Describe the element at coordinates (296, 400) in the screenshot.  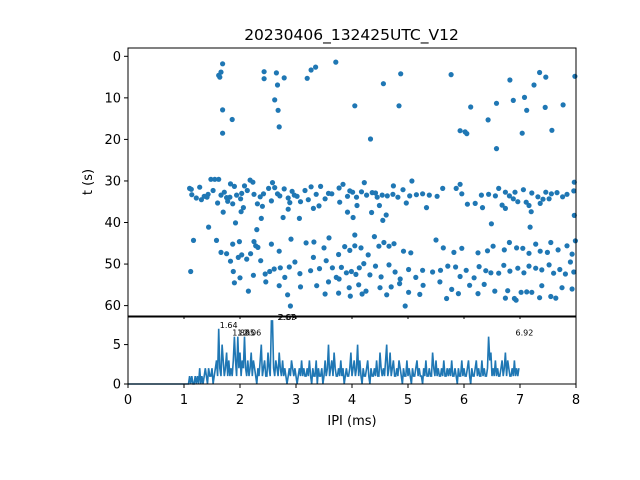
I see `histogram-x-tick-label: 3` at that location.